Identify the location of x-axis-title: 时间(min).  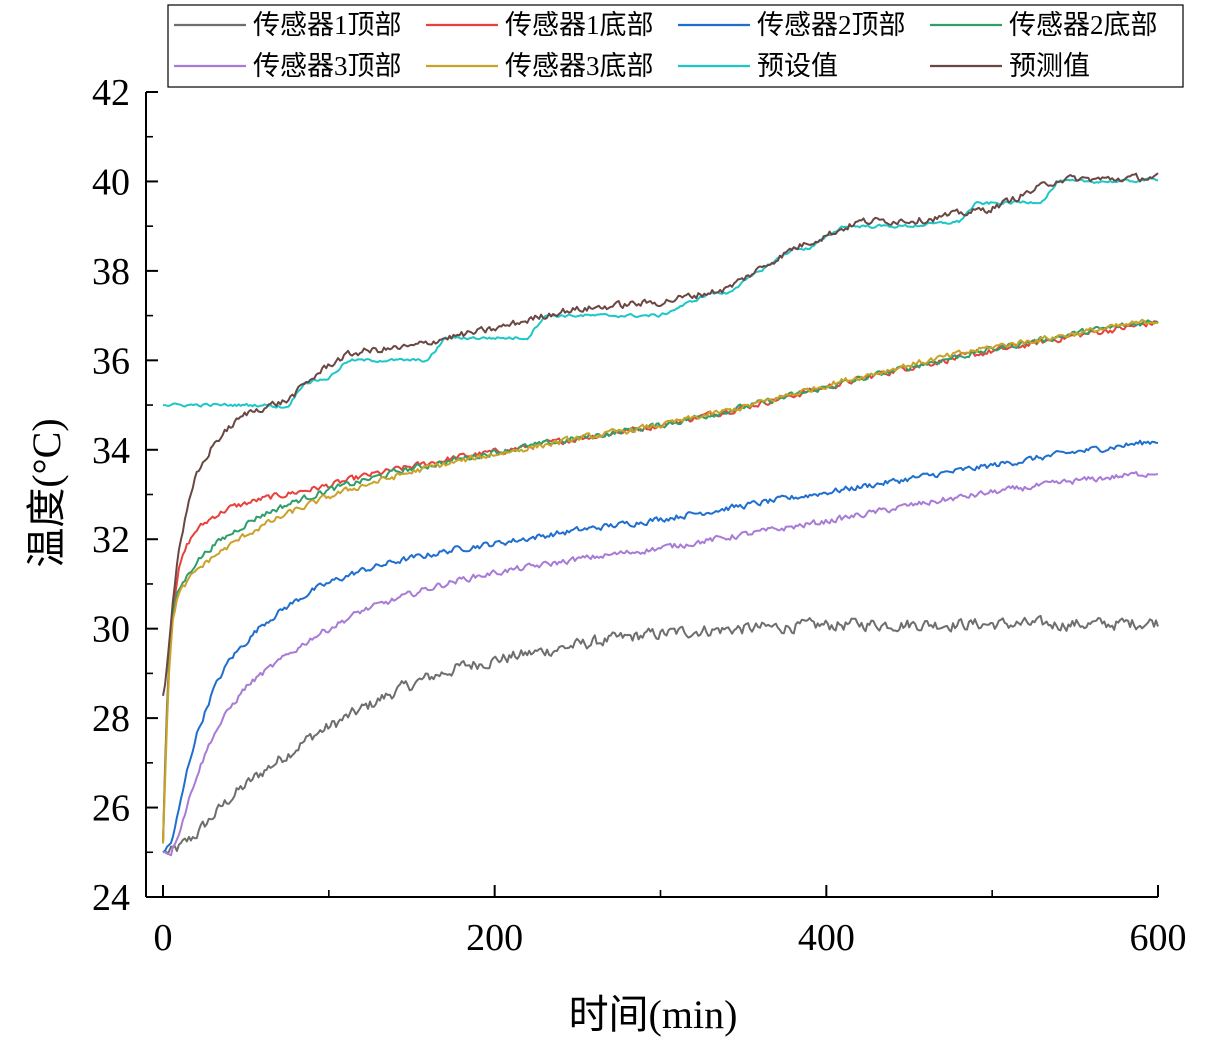
(653, 1014).